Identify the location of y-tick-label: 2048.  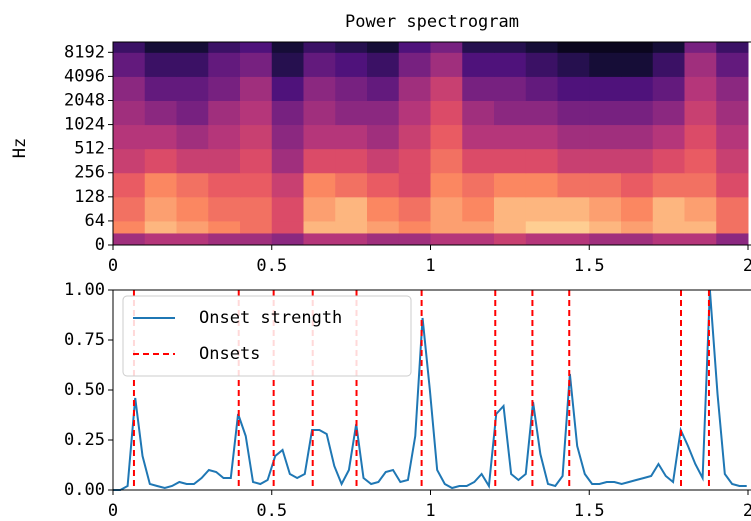
(84, 100).